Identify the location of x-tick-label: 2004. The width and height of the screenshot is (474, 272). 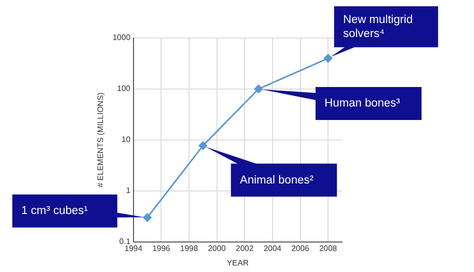
(273, 248).